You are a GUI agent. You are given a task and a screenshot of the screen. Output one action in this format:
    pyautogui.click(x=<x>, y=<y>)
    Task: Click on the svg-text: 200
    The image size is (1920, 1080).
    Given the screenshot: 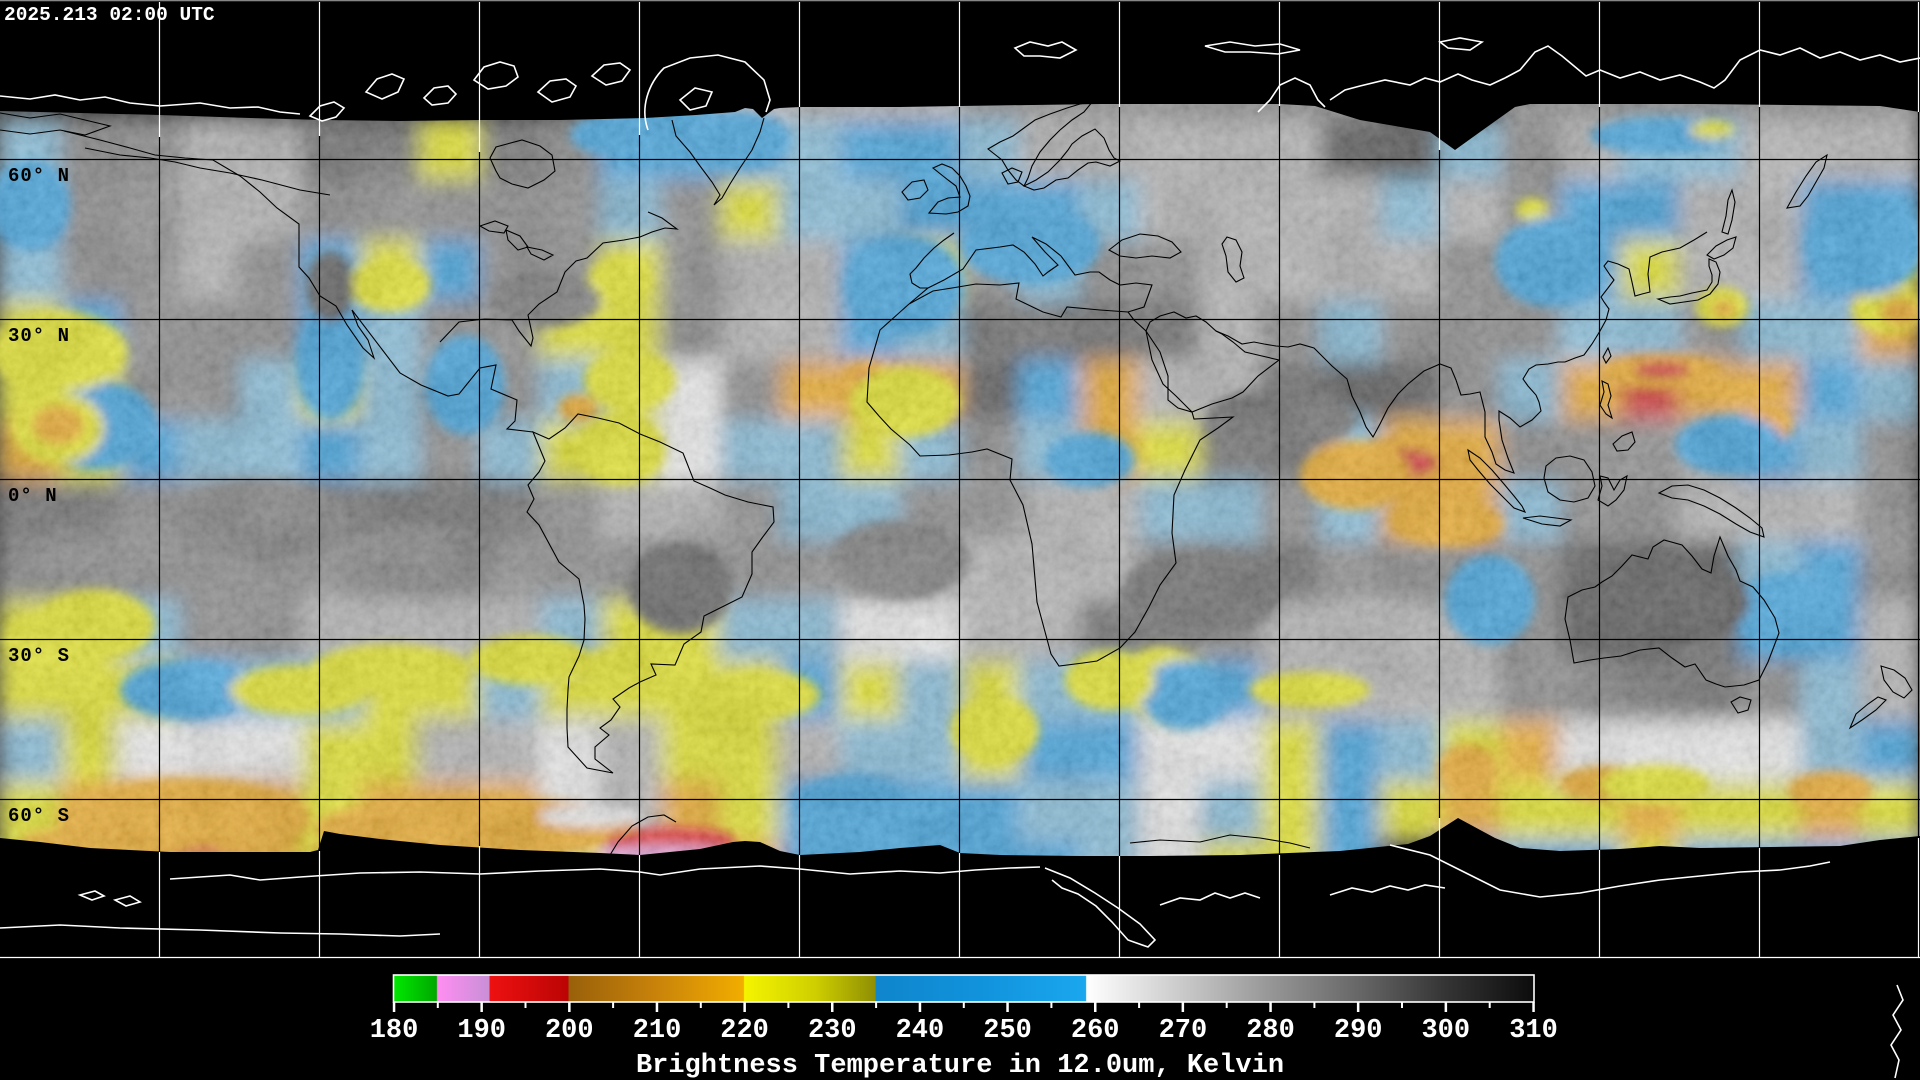 What is the action you would take?
    pyautogui.click(x=569, y=1031)
    